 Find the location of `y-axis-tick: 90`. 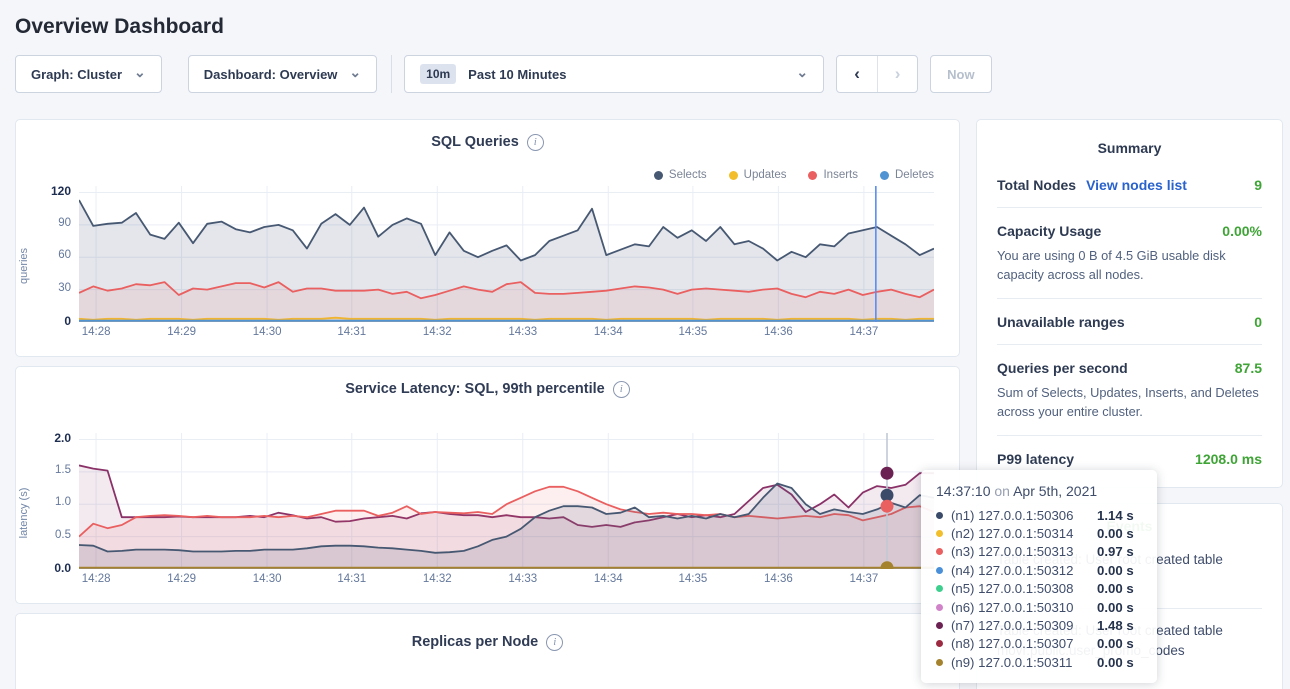

y-axis-tick: 90 is located at coordinates (64, 223).